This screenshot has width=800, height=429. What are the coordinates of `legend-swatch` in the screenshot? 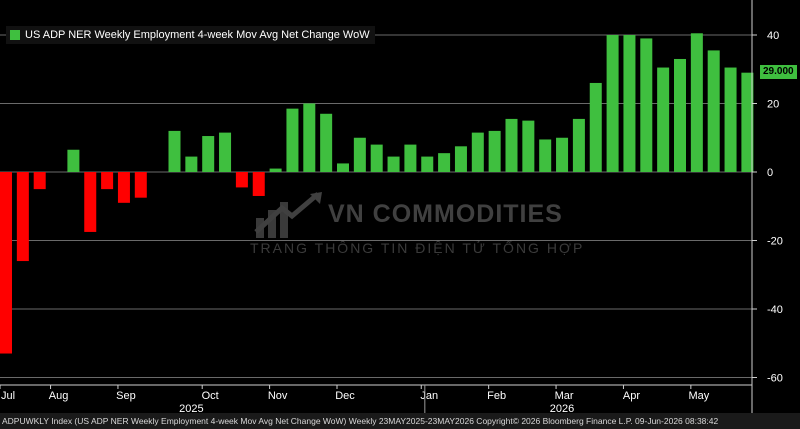 It's located at (15, 35).